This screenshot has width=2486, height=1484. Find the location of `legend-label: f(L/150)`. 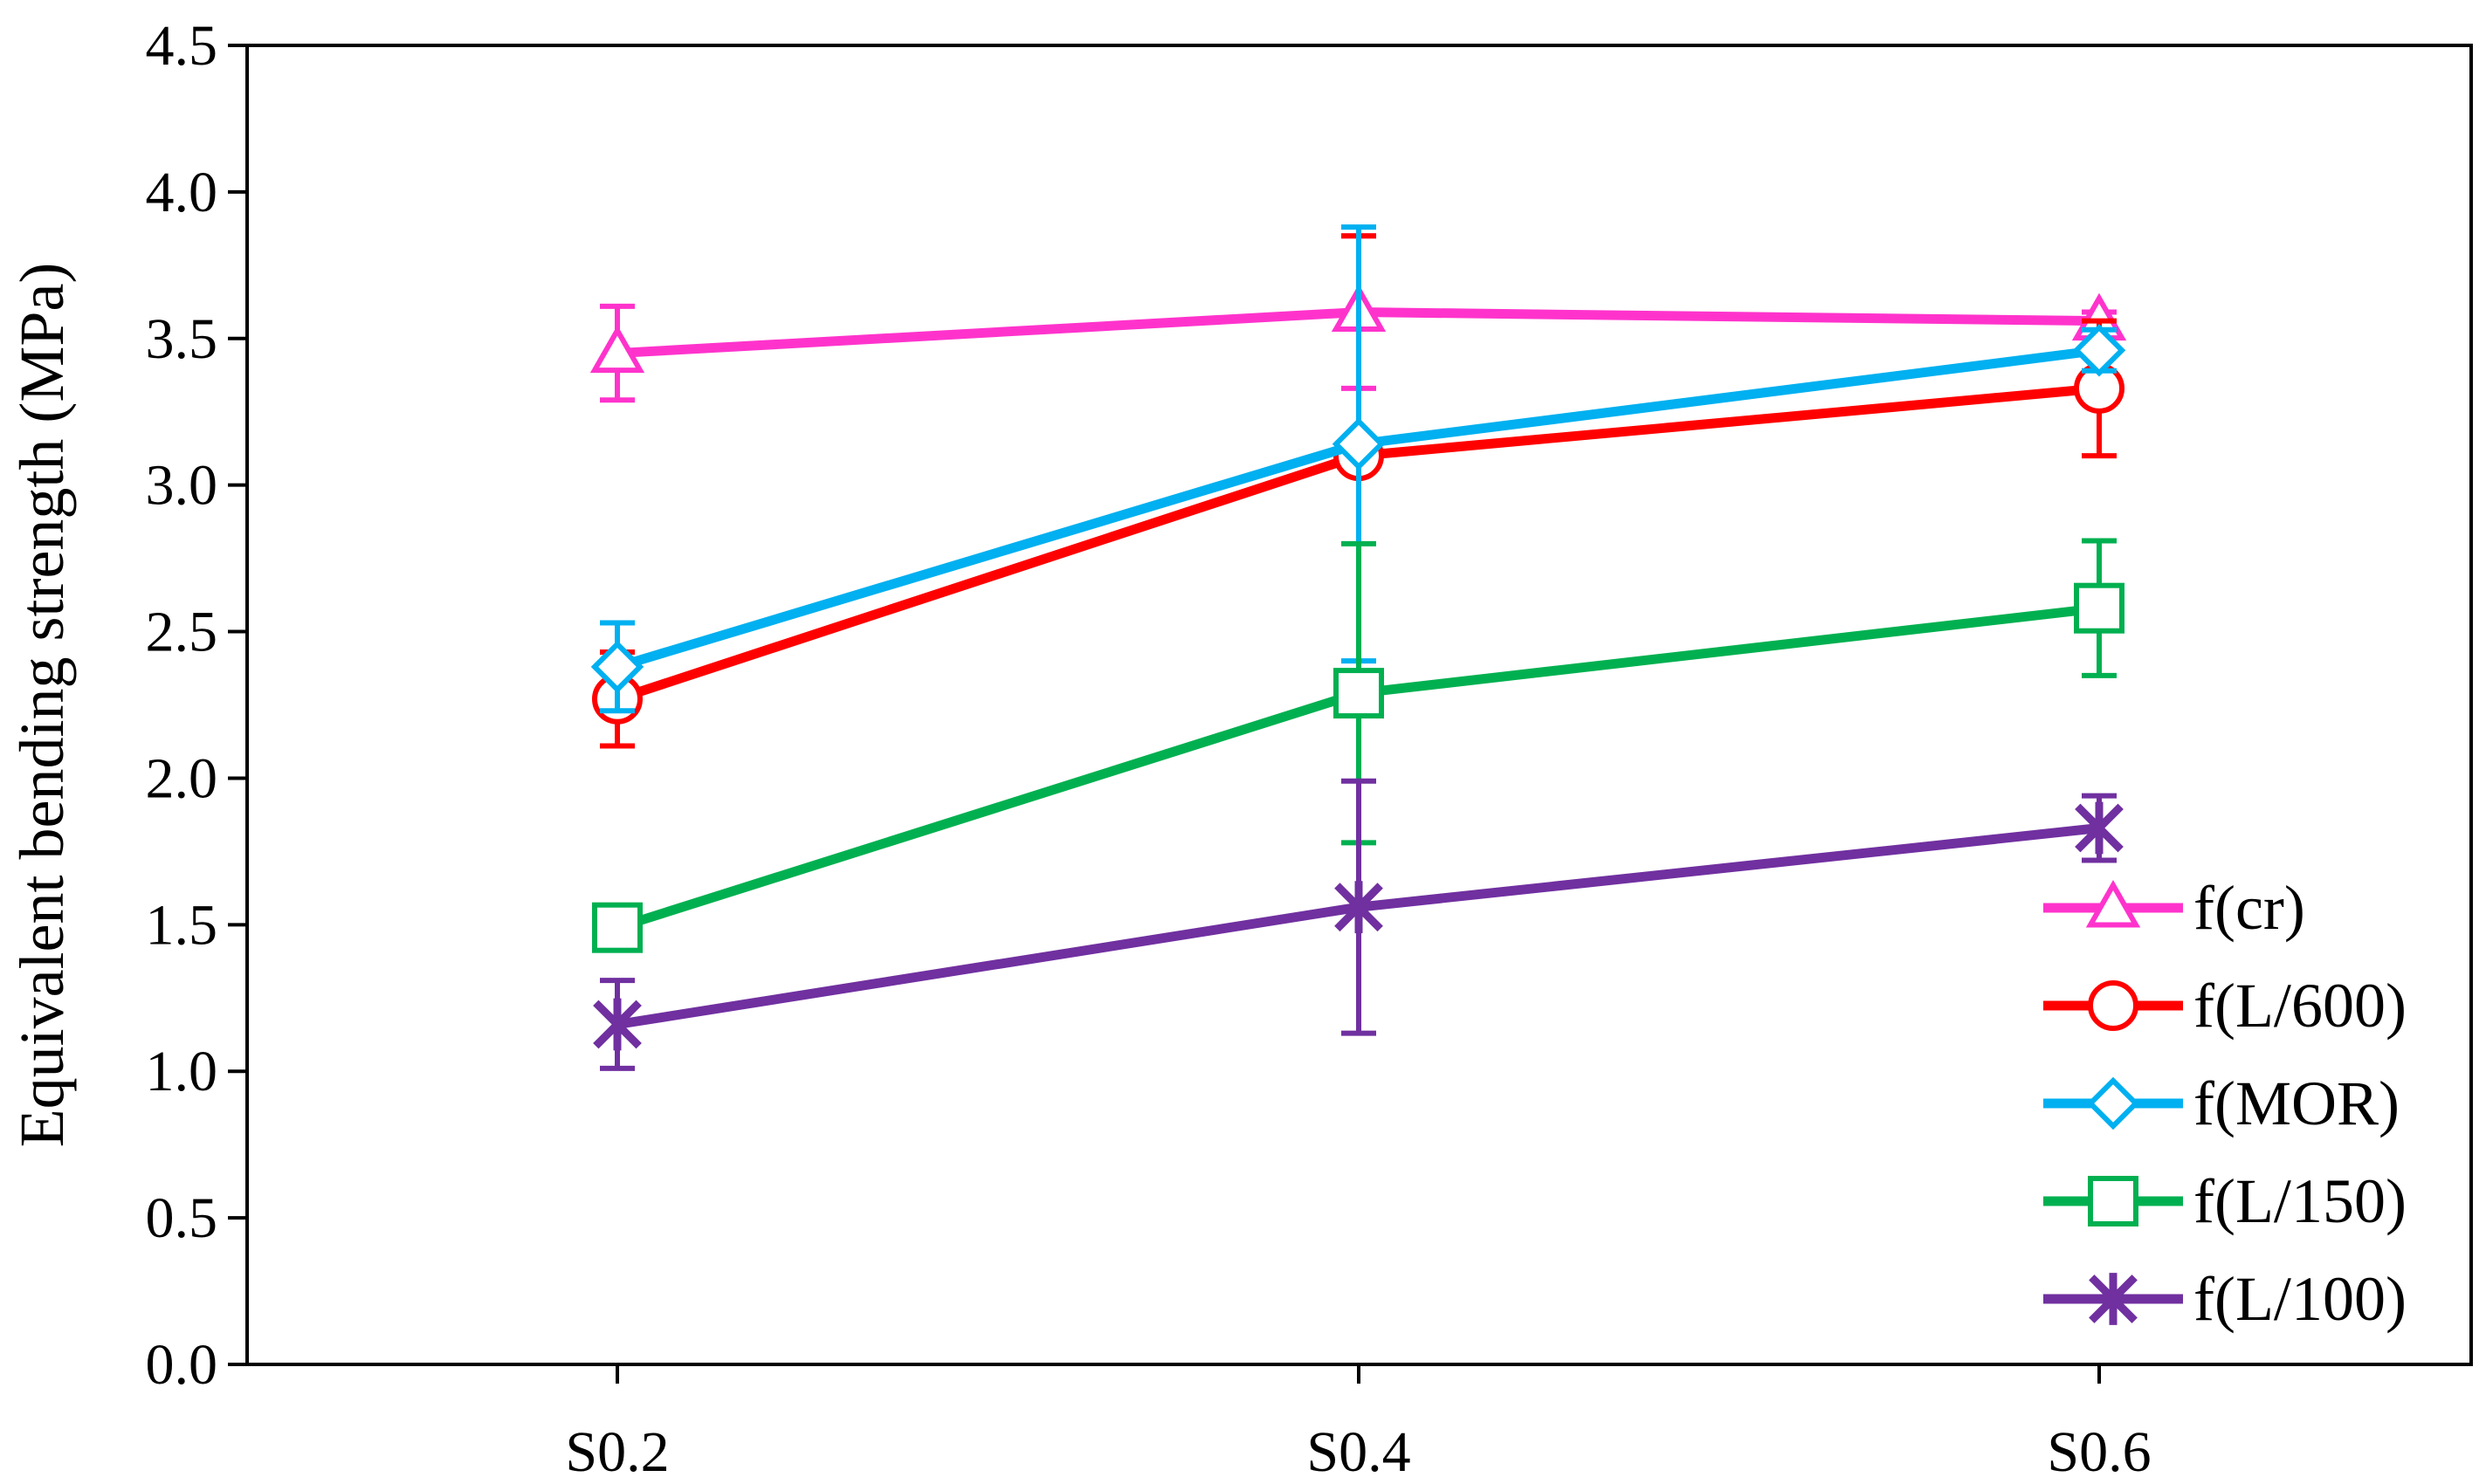

legend-label: f(L/150) is located at coordinates (2300, 1201).